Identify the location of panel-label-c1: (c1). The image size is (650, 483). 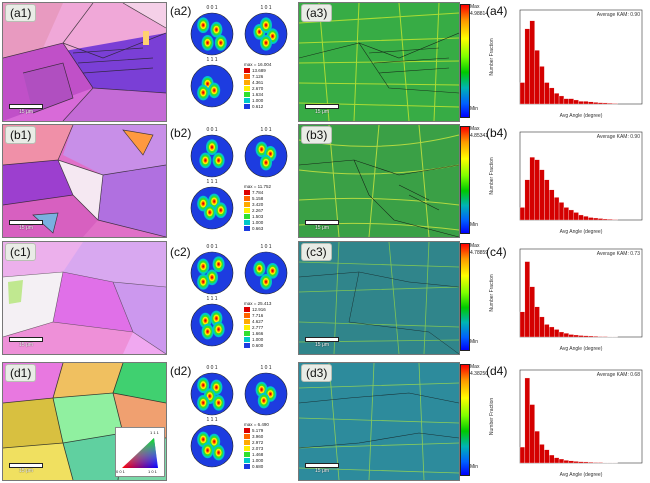
(20, 252).